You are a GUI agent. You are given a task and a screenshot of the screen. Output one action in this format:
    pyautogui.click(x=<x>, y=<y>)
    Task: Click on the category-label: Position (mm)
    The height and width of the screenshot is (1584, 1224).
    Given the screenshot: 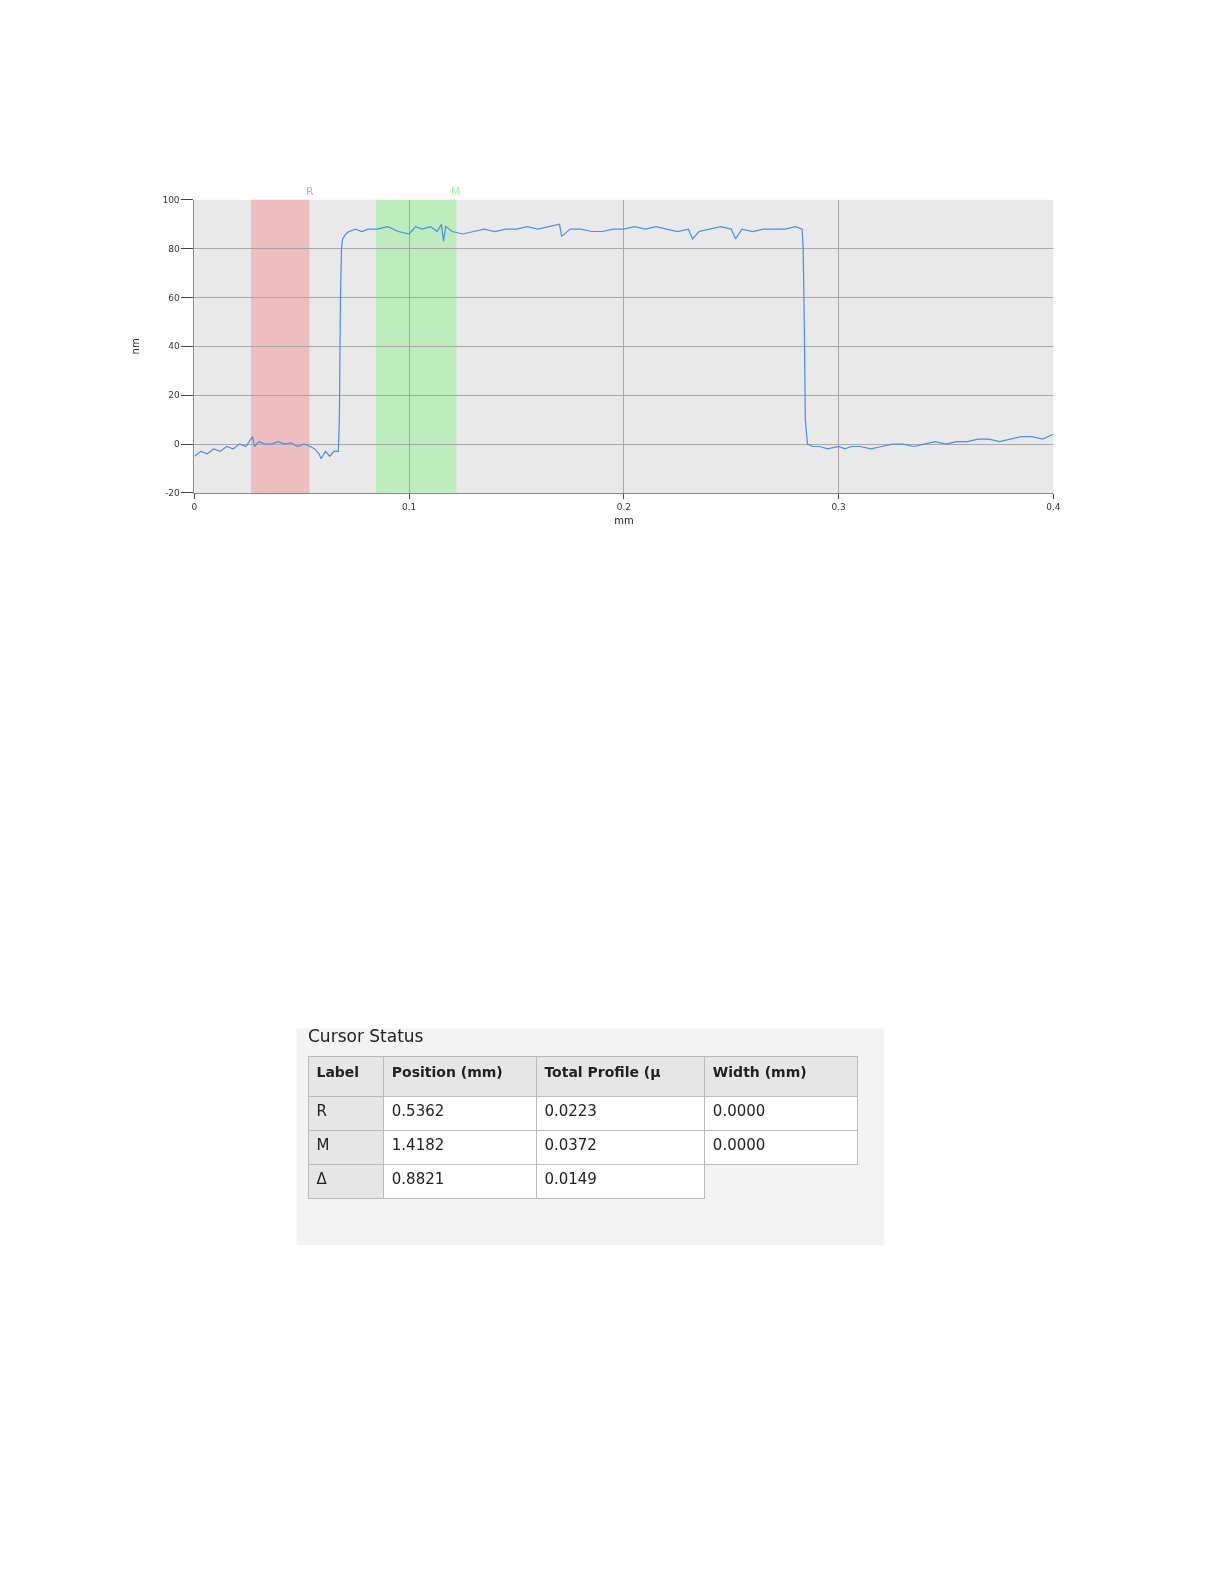 What is the action you would take?
    pyautogui.click(x=447, y=1072)
    